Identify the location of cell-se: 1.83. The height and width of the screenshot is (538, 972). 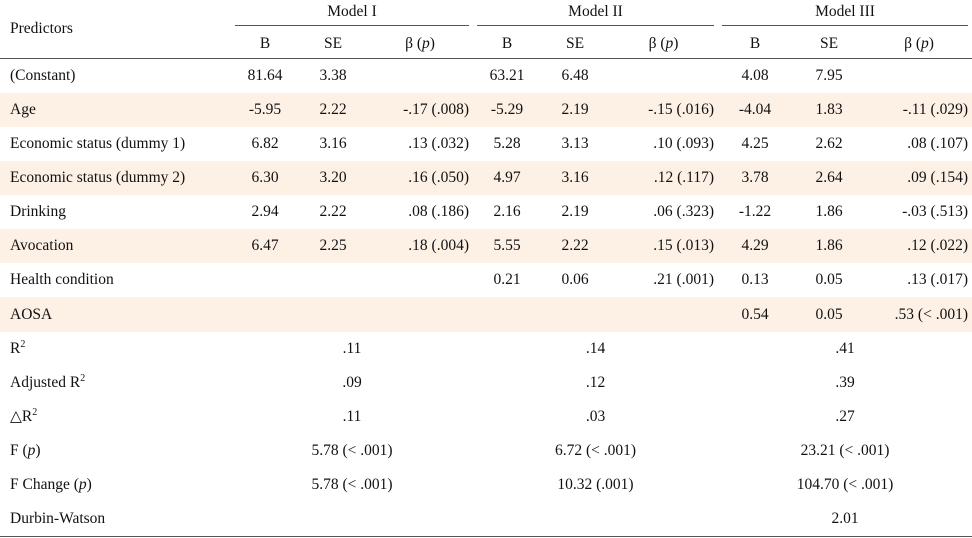
(829, 109).